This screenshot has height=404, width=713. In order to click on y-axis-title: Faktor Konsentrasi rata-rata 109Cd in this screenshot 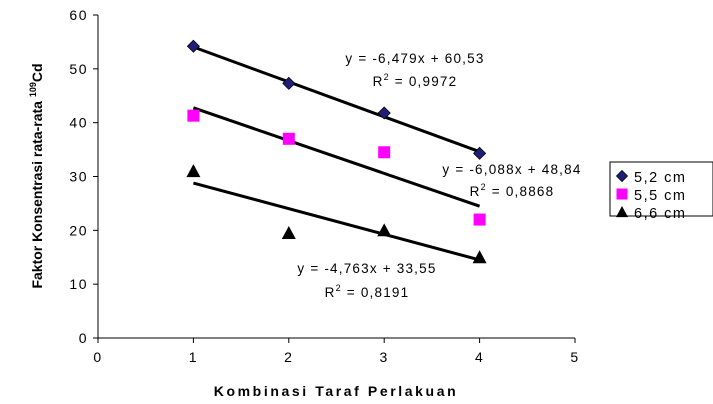, I will do `click(36, 175)`.